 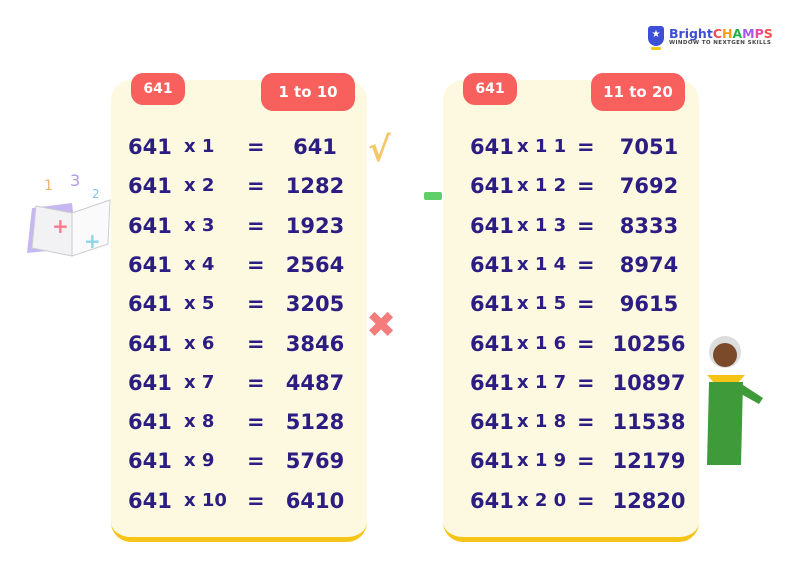 What do you see at coordinates (199, 382) in the screenshot?
I see `multiplier: x 7` at bounding box center [199, 382].